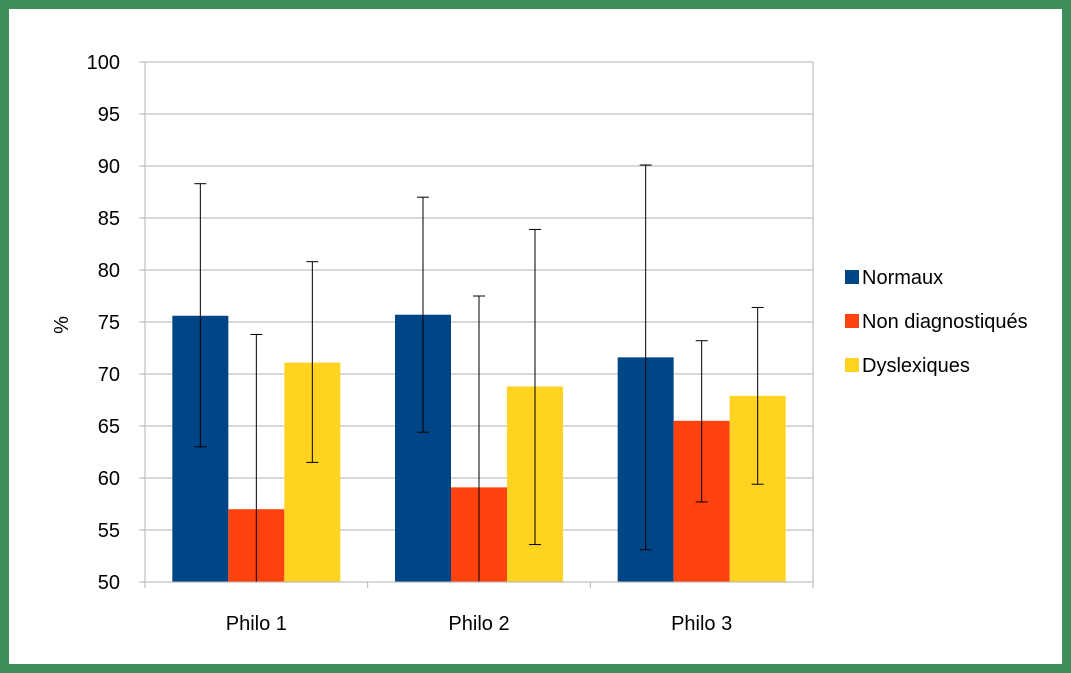 The width and height of the screenshot is (1071, 673). What do you see at coordinates (109, 375) in the screenshot?
I see `y-tick-label: 70` at bounding box center [109, 375].